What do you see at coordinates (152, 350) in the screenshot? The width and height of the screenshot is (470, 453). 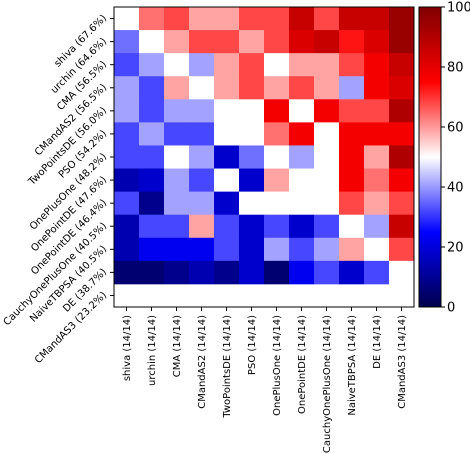 I see `column-label: urchin (14/14)` at bounding box center [152, 350].